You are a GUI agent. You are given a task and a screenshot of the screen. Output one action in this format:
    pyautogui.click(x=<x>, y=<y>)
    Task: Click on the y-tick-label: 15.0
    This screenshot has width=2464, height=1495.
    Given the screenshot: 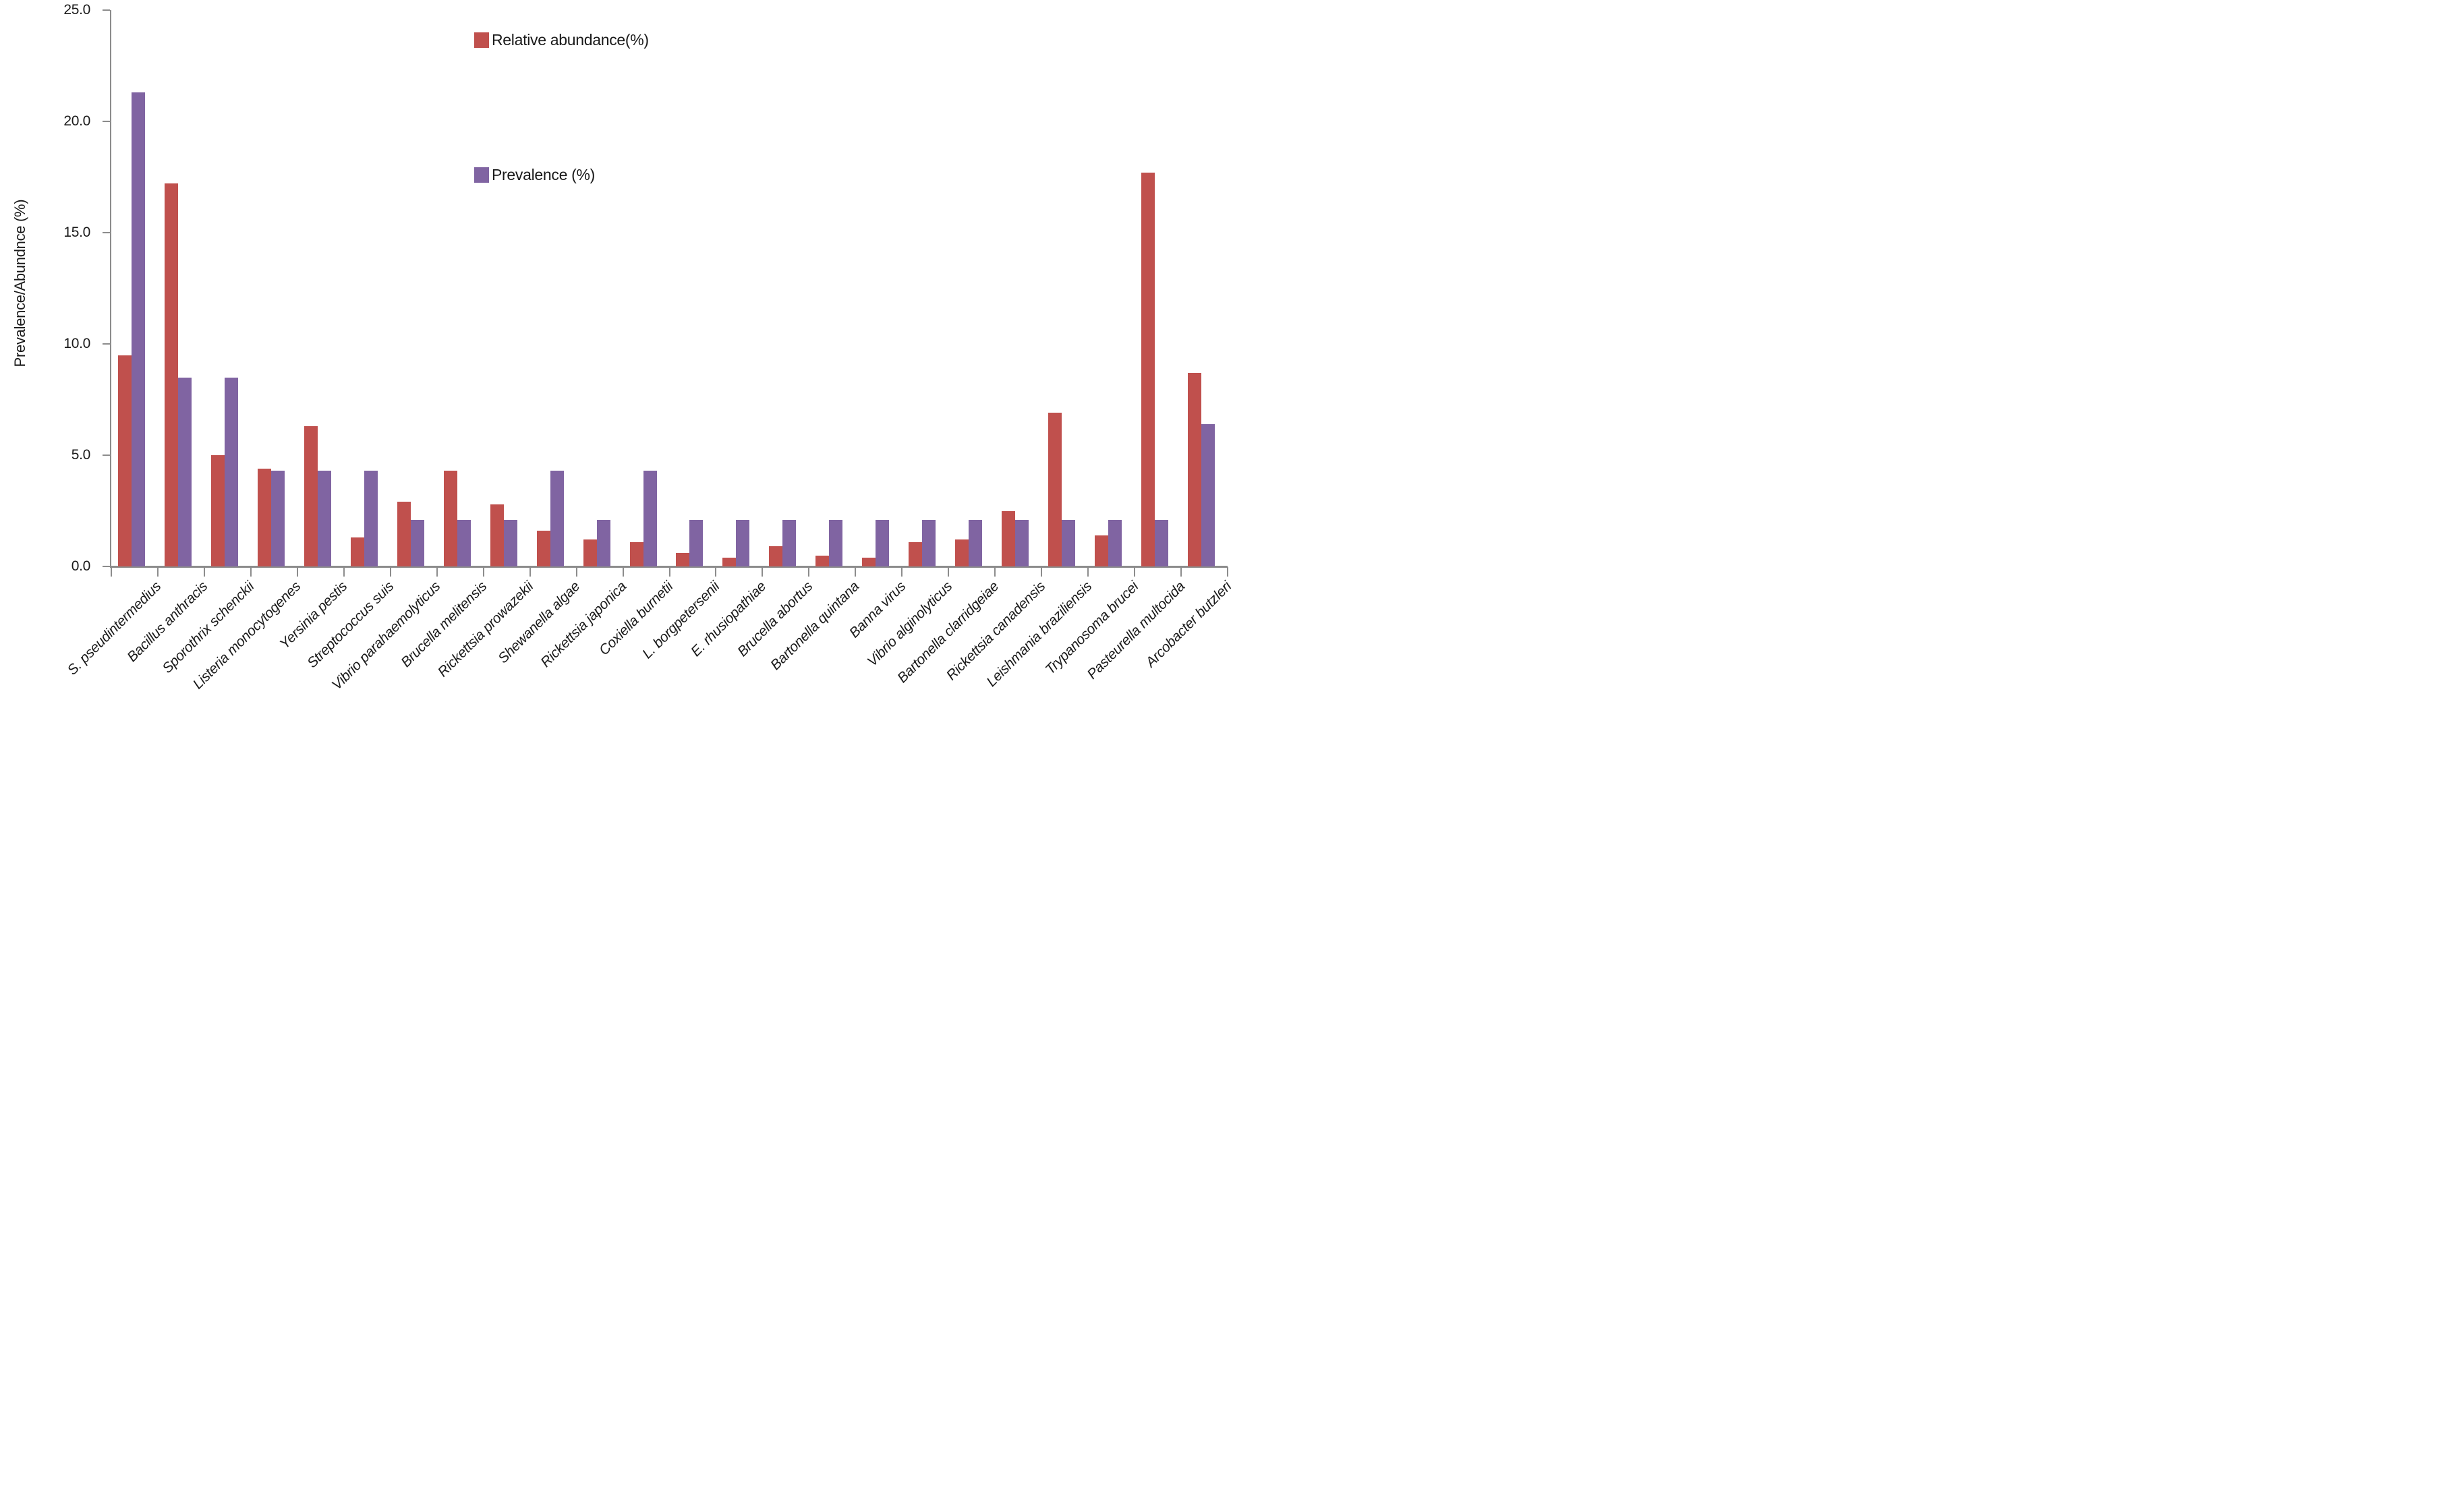 What is the action you would take?
    pyautogui.click(x=76, y=232)
    